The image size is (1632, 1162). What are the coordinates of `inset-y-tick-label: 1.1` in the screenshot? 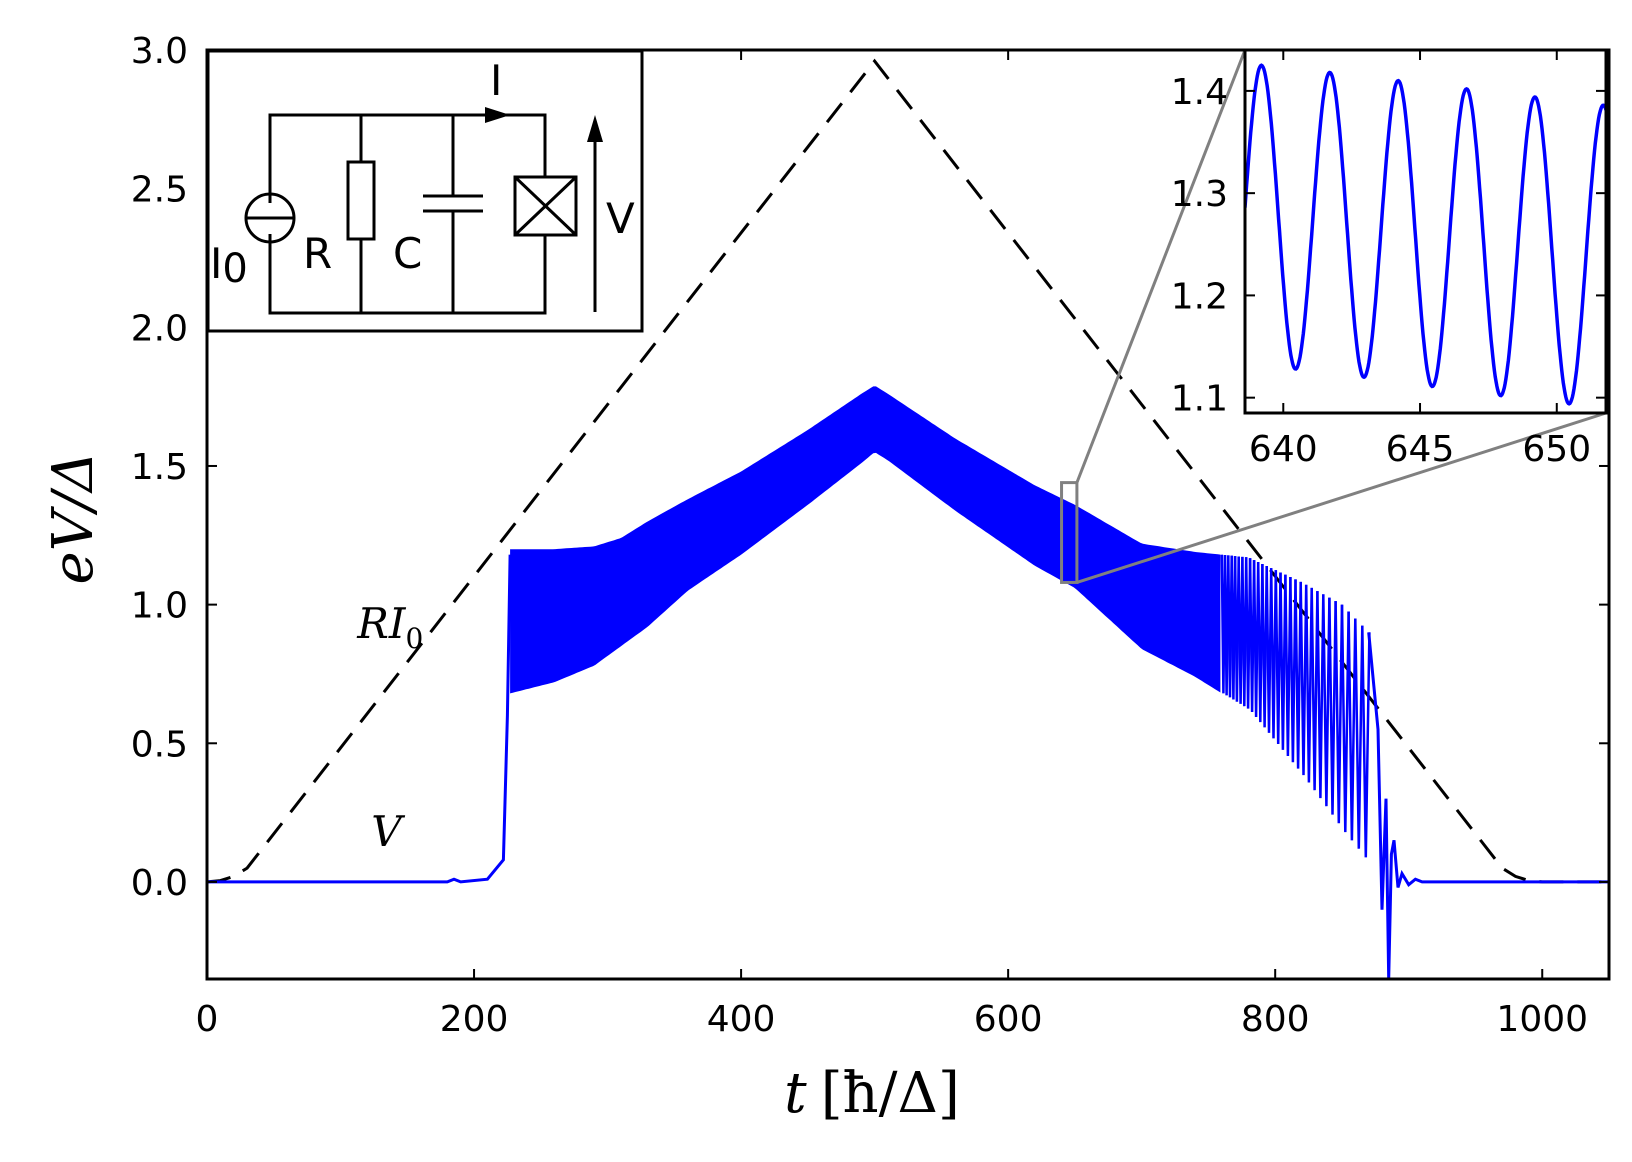 It's located at (1199, 399).